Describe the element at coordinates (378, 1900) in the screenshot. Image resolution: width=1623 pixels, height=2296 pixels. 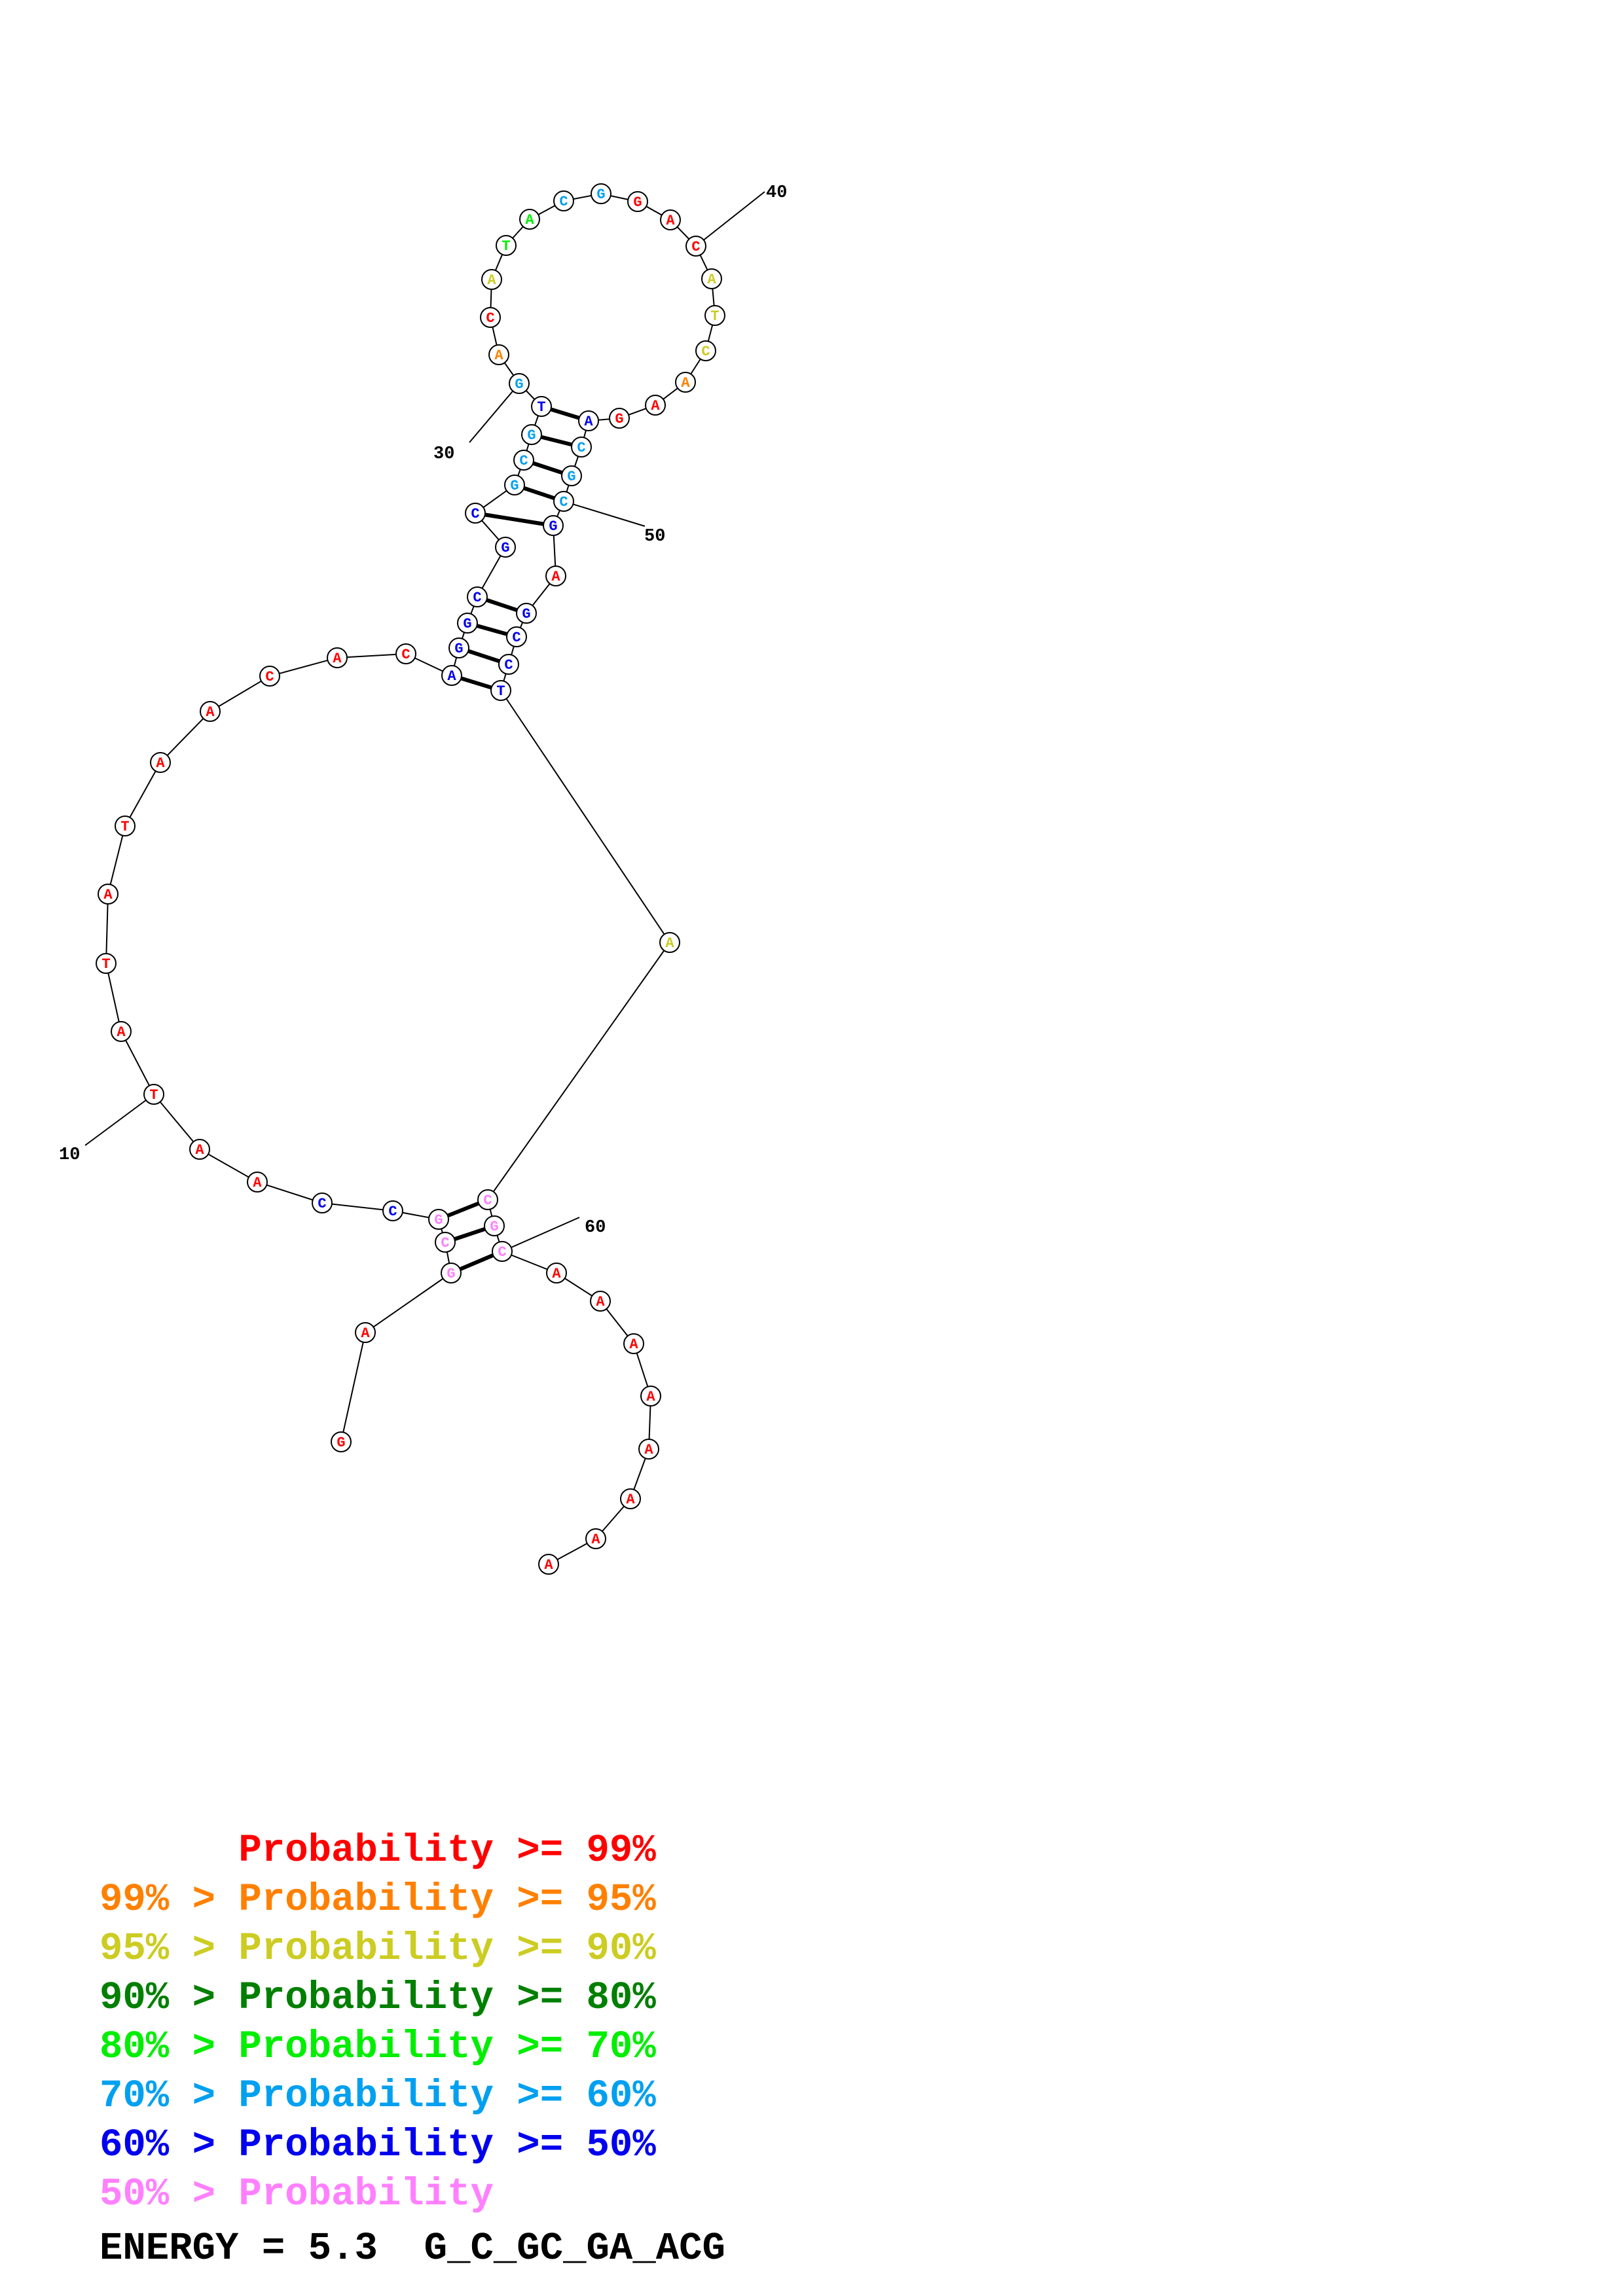
I see `legend-entry: 99% > Probability >= 95%` at that location.